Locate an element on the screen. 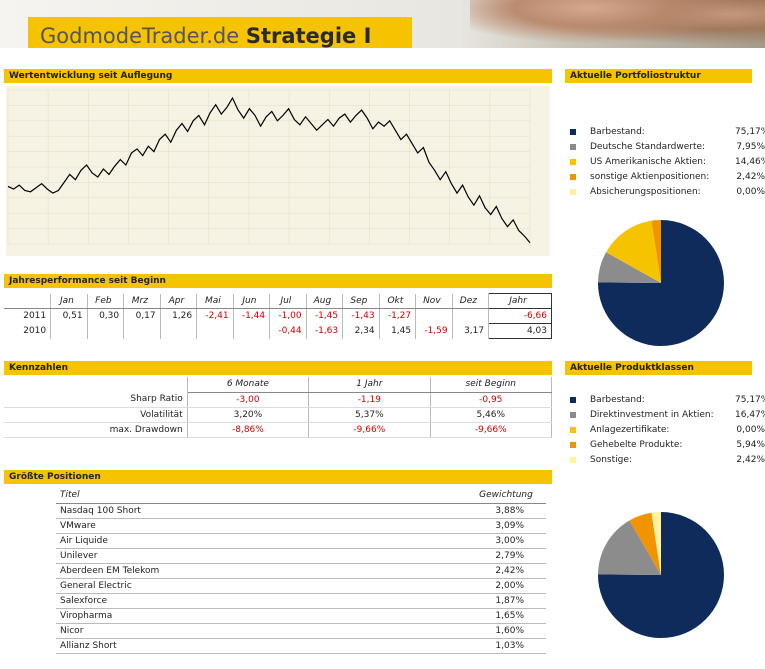  performance-row: 2010 -0,44 -1,63 2,34 1,45 -1,59 3,17 4,03 is located at coordinates (278, 331).